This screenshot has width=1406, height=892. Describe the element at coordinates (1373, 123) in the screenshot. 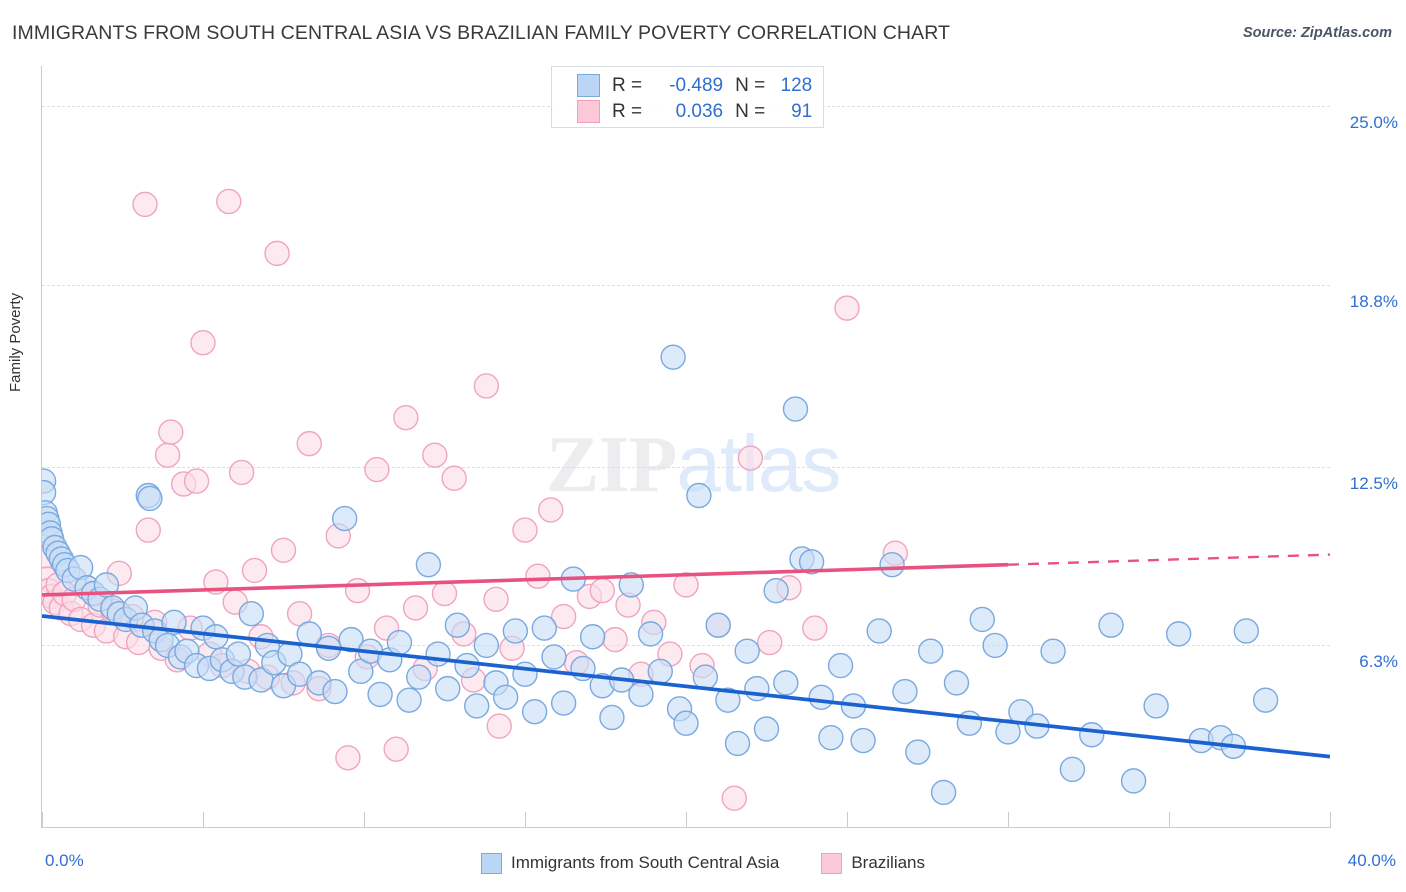

I see `y-tick-label: 25.0%` at that location.